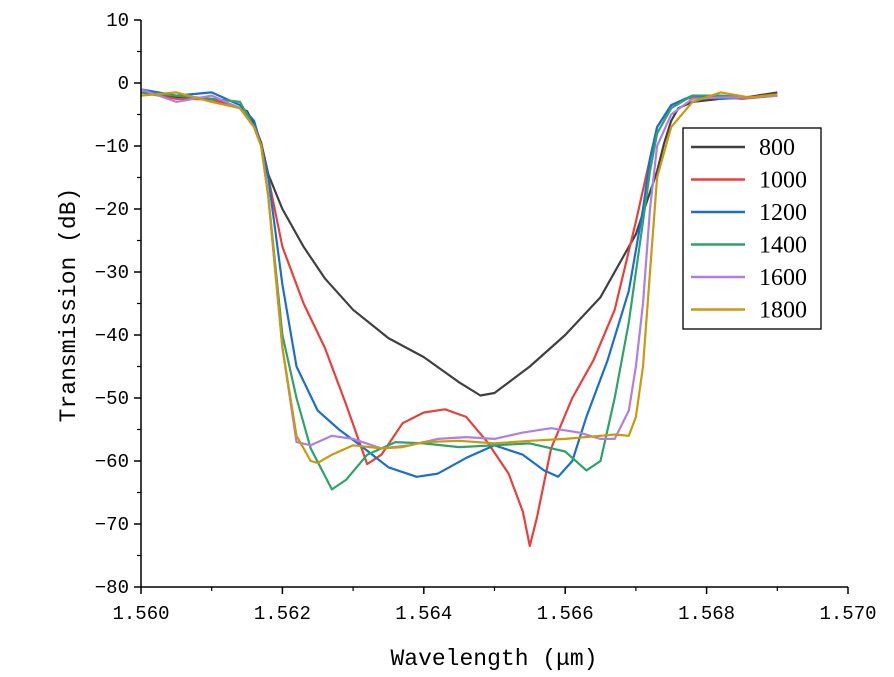 This screenshot has height=677, width=894. Describe the element at coordinates (118, 304) in the screenshot. I see `y-ticks: 10 0 −10 −20 −30 −40 −50 −60 −70 −80` at that location.